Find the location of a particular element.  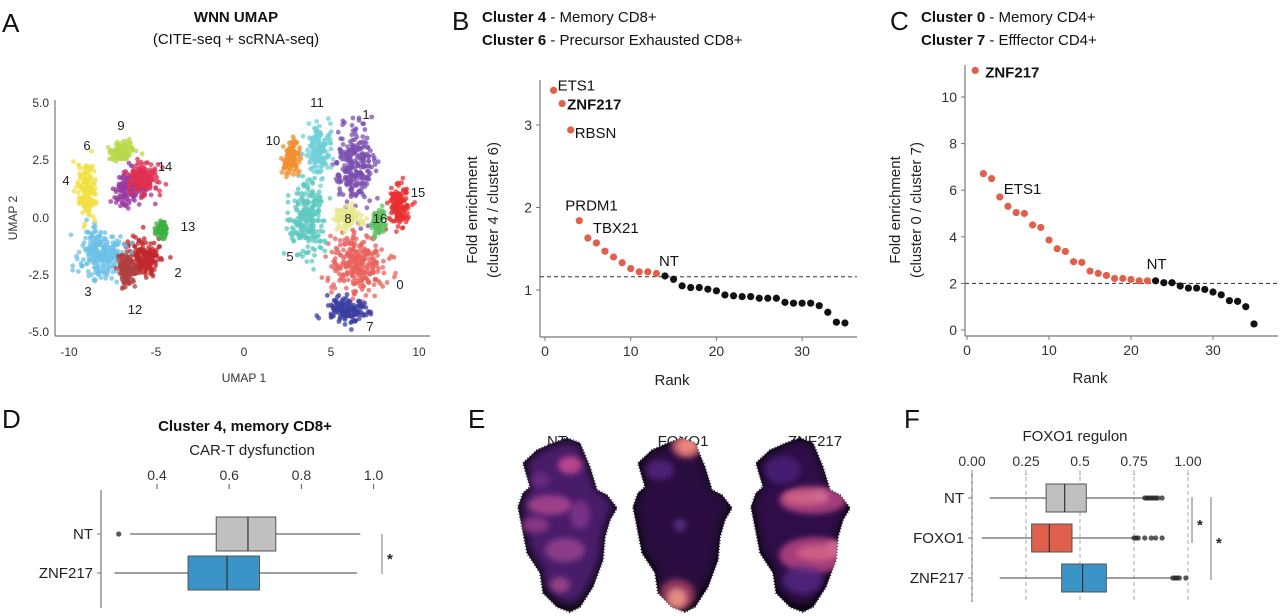

y-tick-label: 2 is located at coordinates (528, 208).